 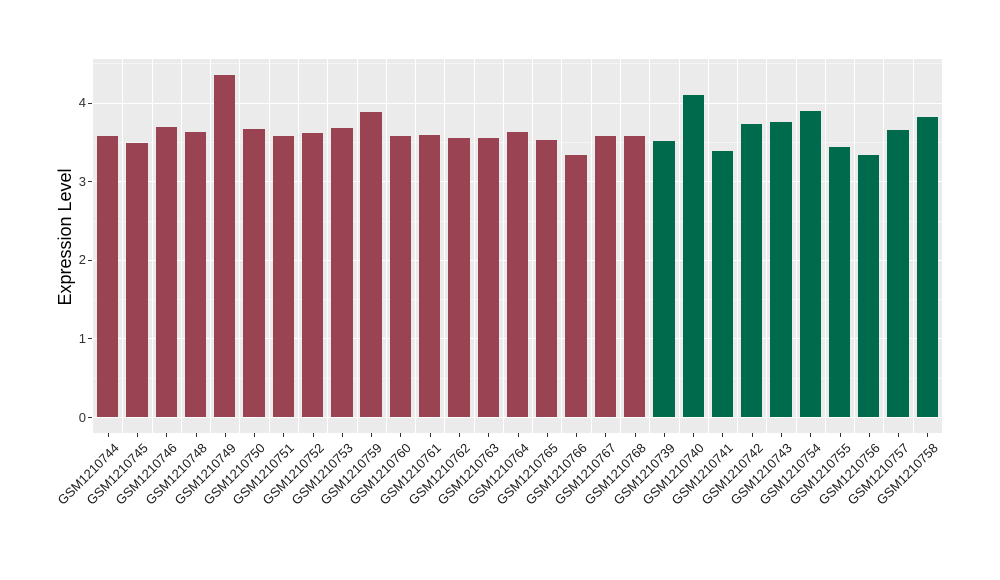 What do you see at coordinates (517, 64) in the screenshot?
I see `minor-gridline` at bounding box center [517, 64].